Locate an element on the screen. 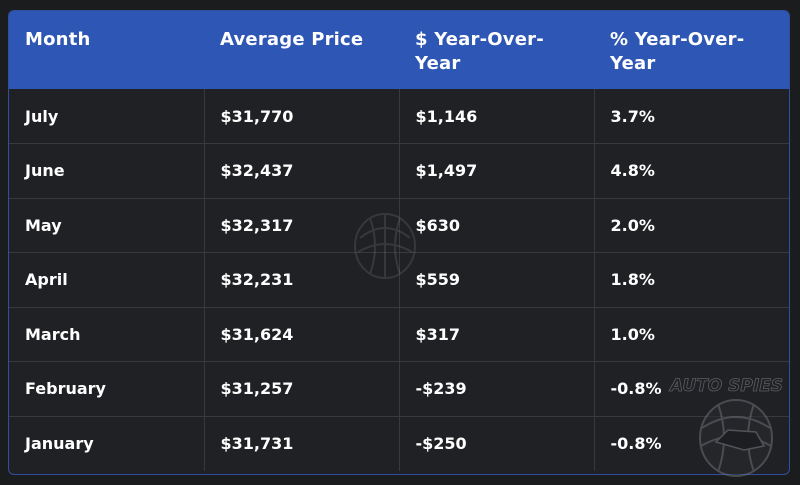 Image resolution: width=800 pixels, height=485 pixels. cell-average-price: $32,317 is located at coordinates (302, 225).